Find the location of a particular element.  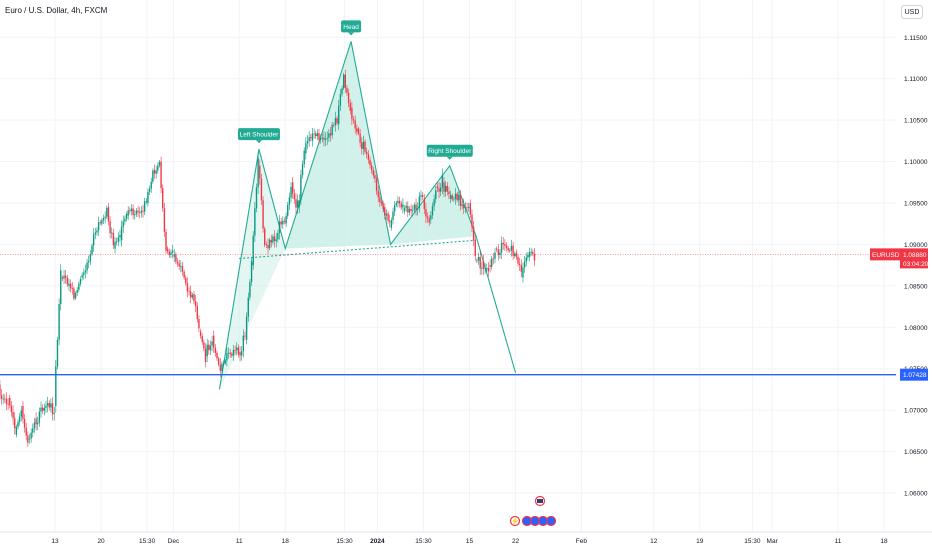

events-row: ⚡ is located at coordinates (533, 511).